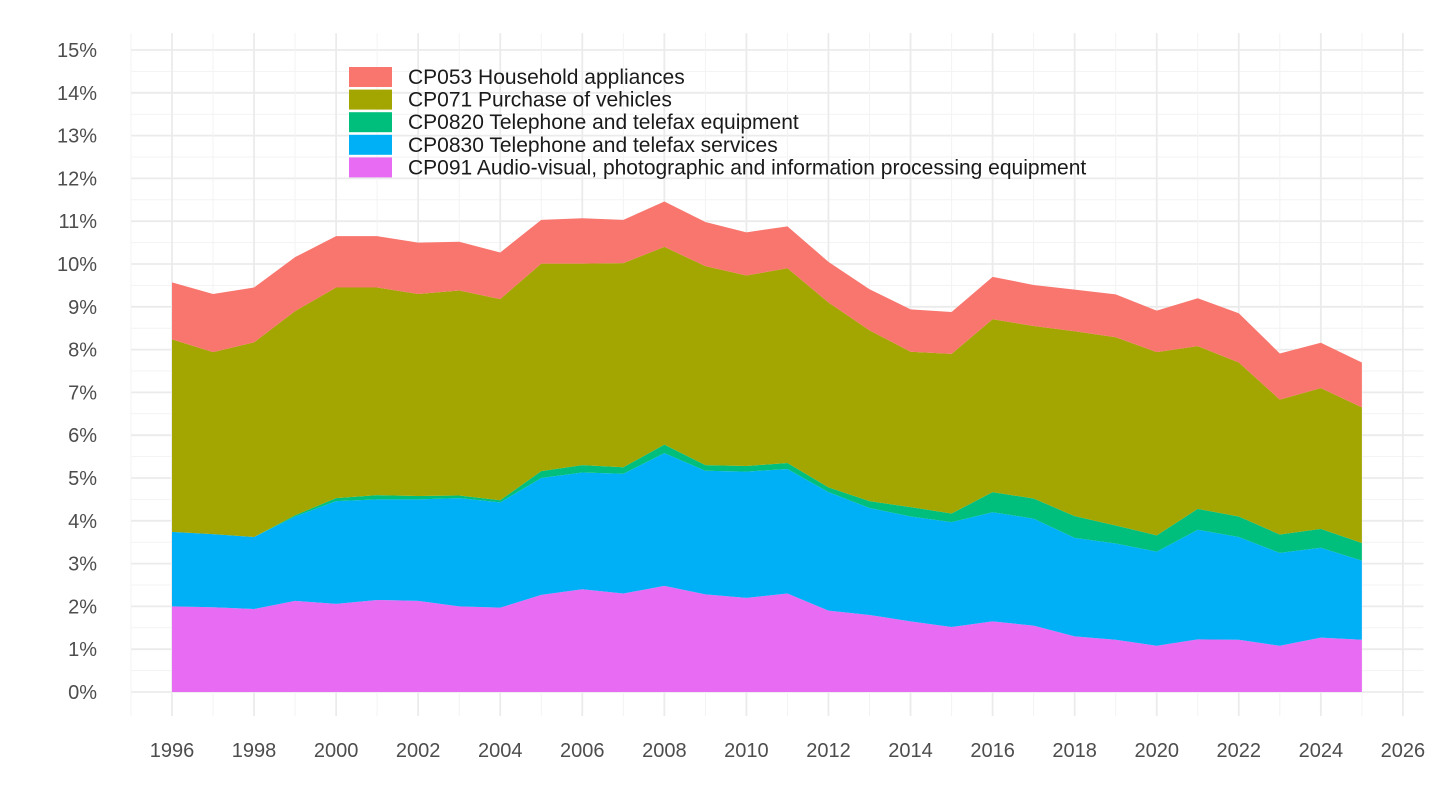  Describe the element at coordinates (77, 222) in the screenshot. I see `y-tick-label: 11%` at that location.